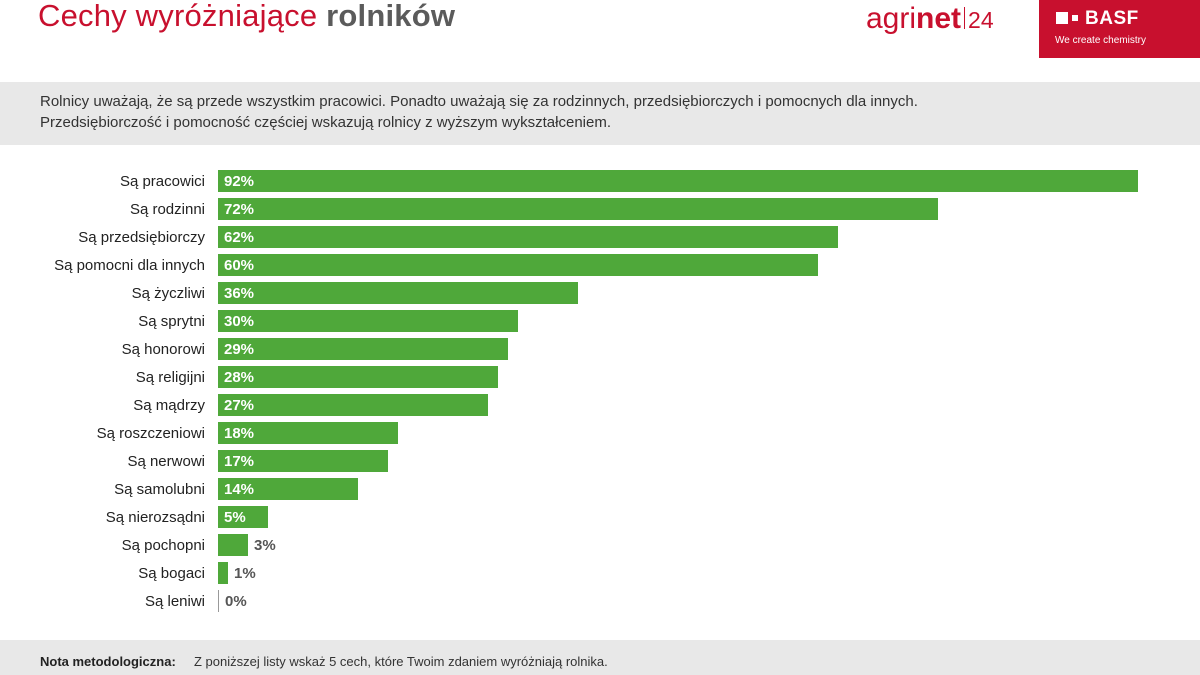 Image resolution: width=1200 pixels, height=675 pixels. I want to click on value-label: 27%, so click(239, 405).